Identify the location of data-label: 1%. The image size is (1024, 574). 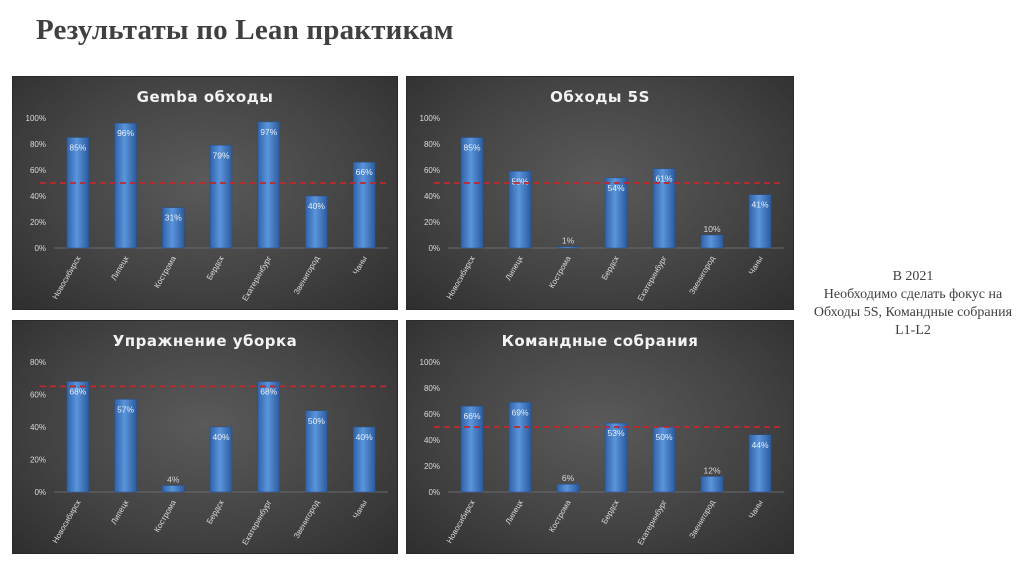
(568, 241).